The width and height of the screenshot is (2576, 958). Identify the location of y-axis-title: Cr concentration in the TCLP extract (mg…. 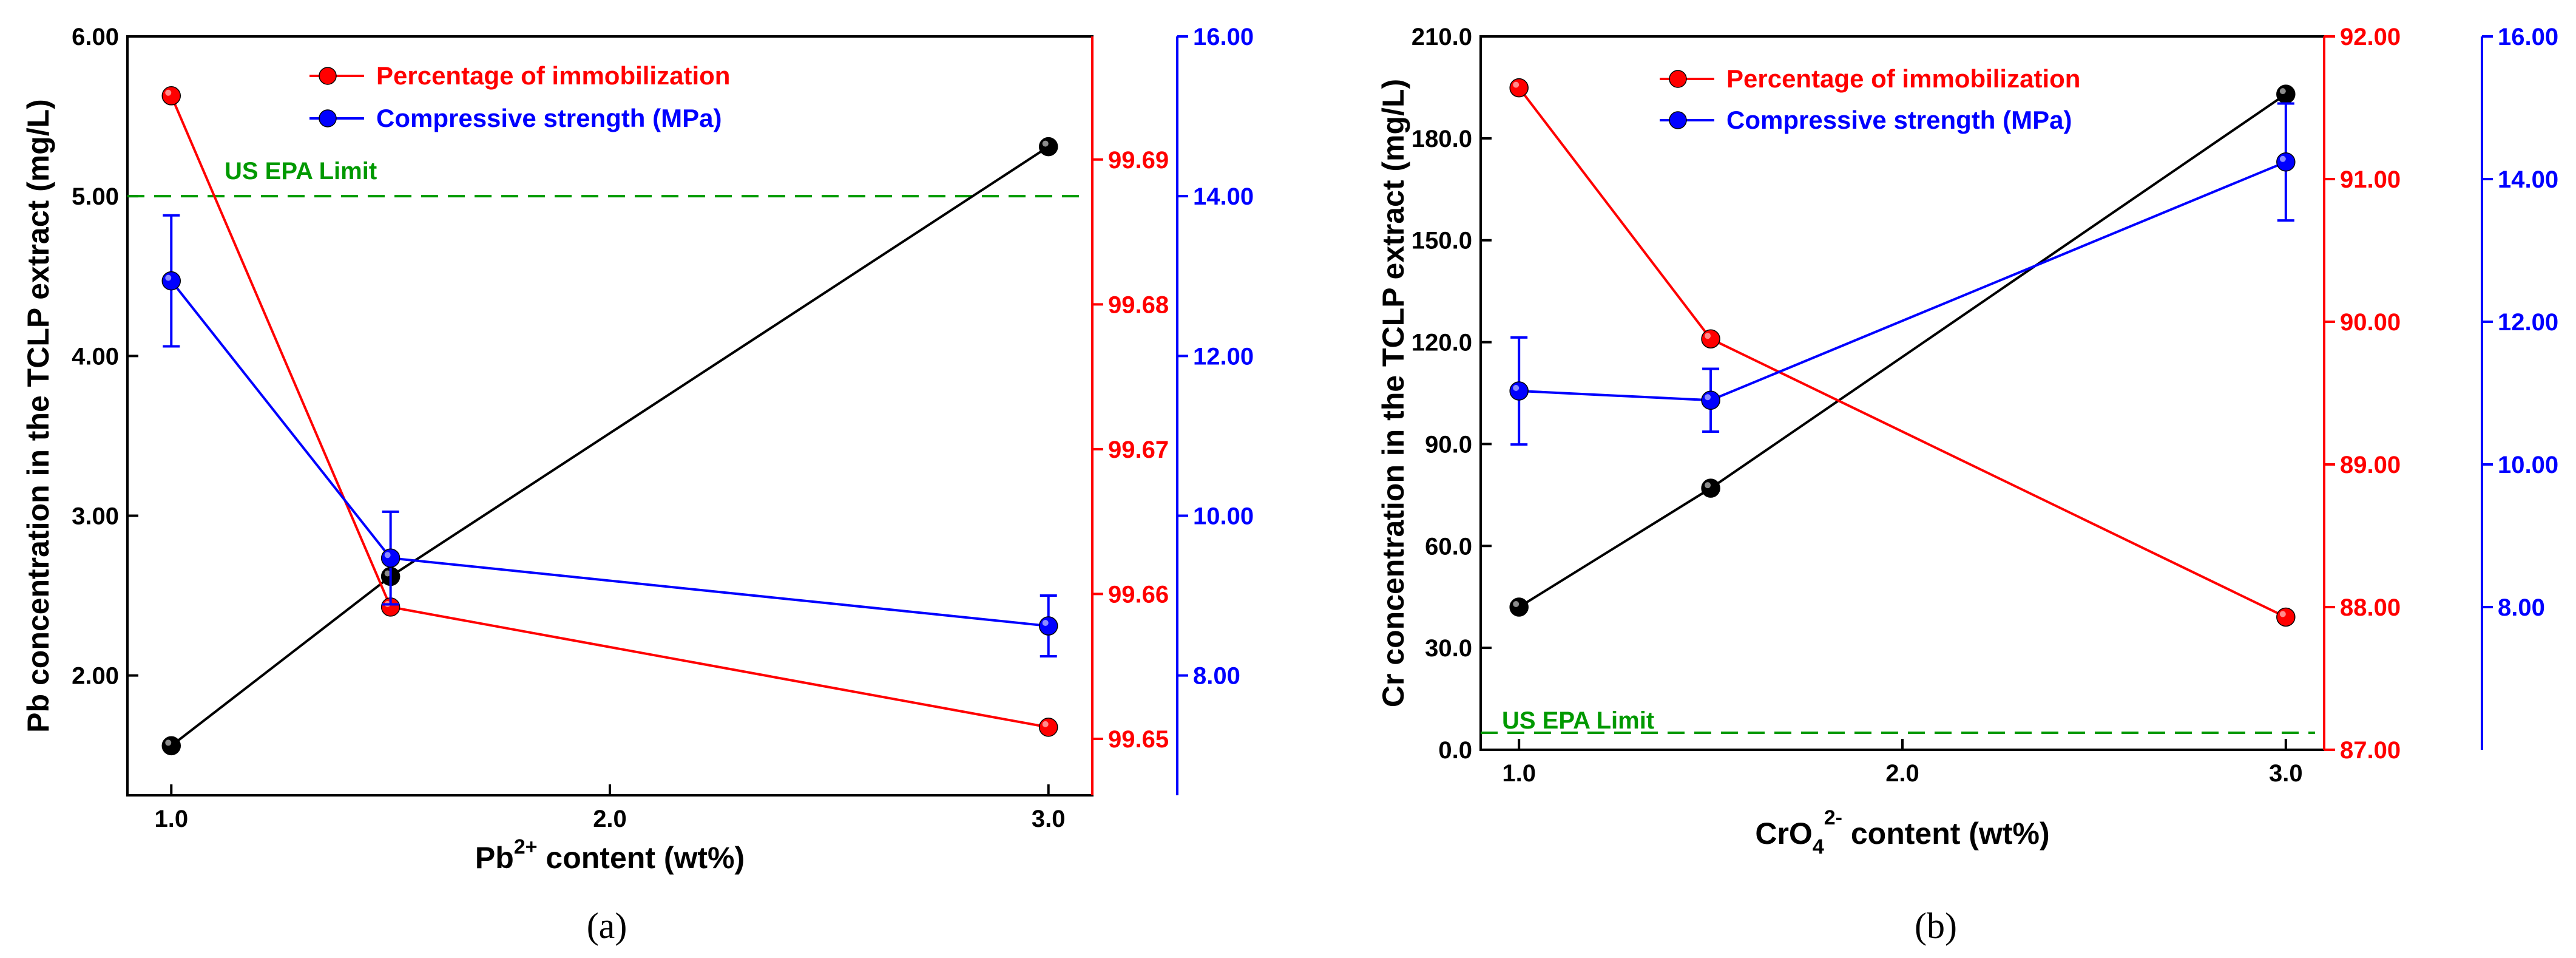
(1393, 393).